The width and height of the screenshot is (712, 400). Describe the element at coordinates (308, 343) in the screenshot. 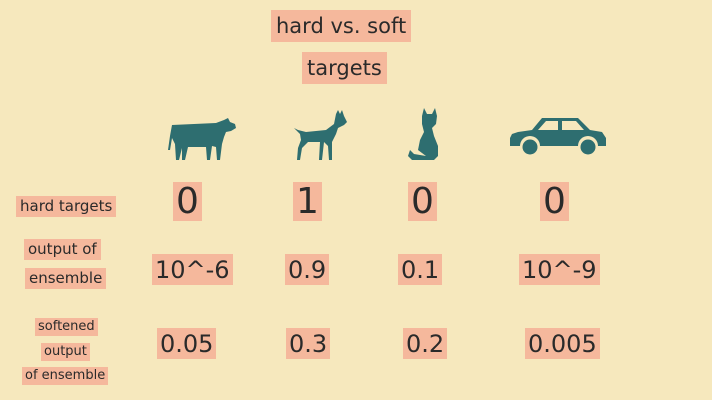

I see `softened-output-dog: 0.3` at that location.